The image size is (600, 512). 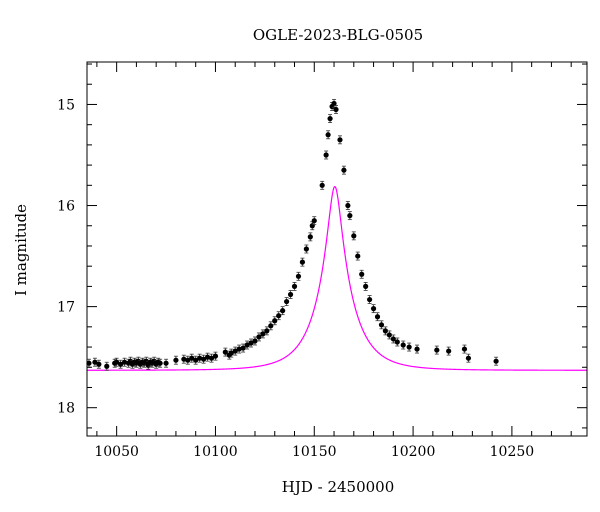 What do you see at coordinates (512, 452) in the screenshot?
I see `x-tick-label: 10250` at bounding box center [512, 452].